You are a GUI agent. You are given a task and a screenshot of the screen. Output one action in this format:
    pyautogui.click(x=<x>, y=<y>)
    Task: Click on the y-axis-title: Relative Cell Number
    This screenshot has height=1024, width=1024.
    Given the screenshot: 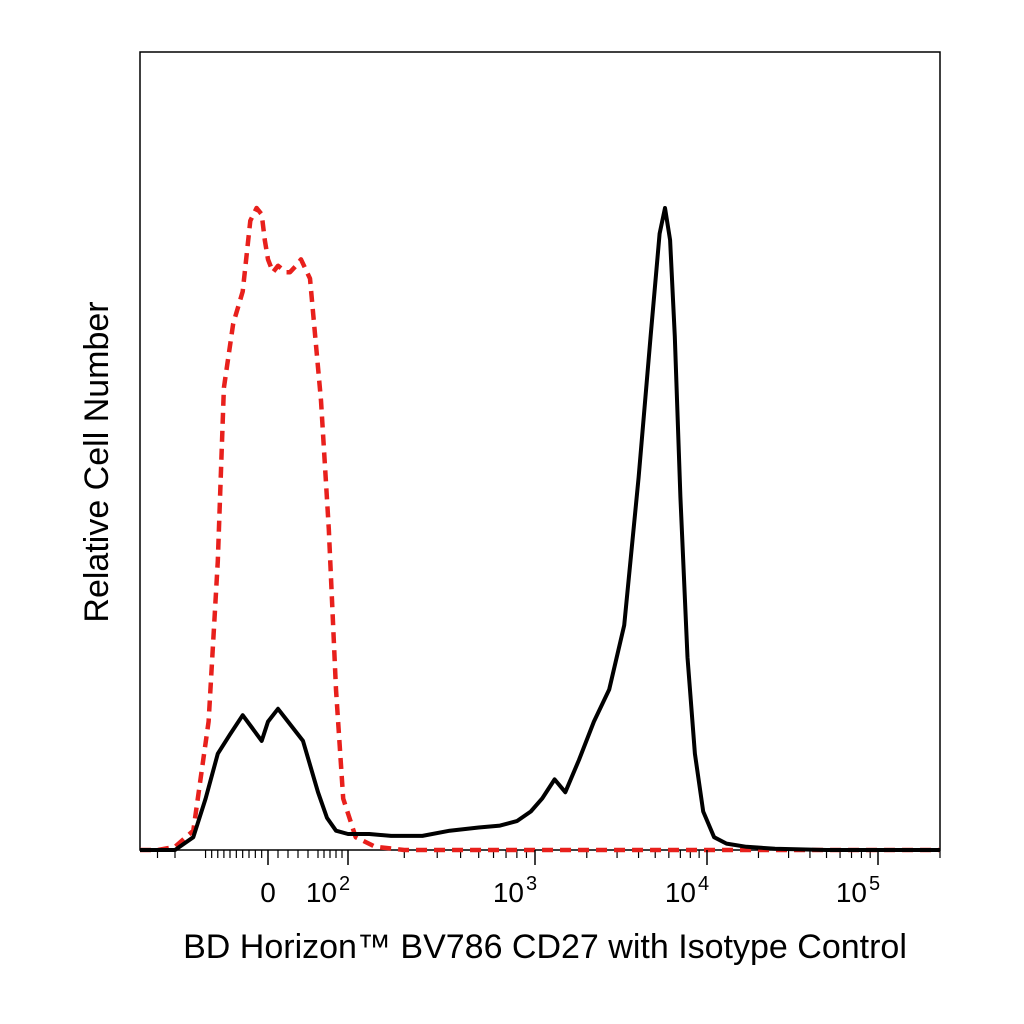 What is the action you would take?
    pyautogui.click(x=97, y=461)
    